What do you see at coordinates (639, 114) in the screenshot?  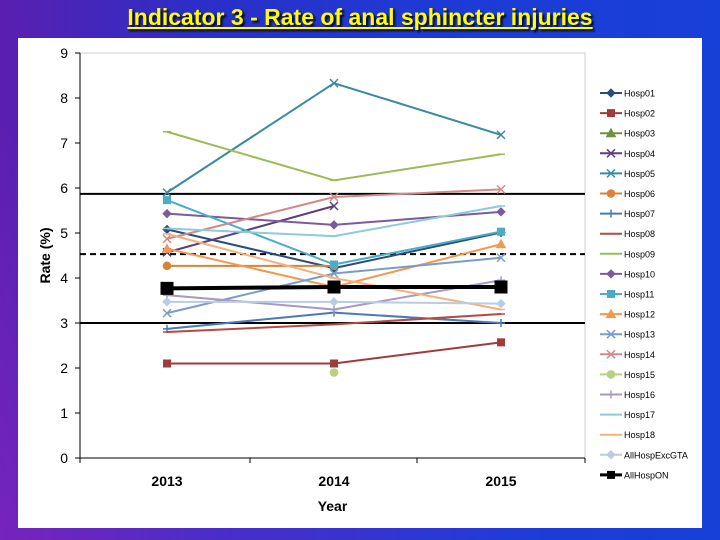 I see `legend-label: Hosp02` at bounding box center [639, 114].